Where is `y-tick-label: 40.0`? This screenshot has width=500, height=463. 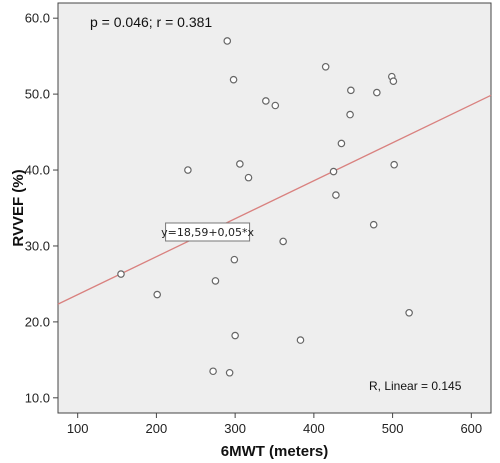 y-tick-label: 40.0 is located at coordinates (37, 170).